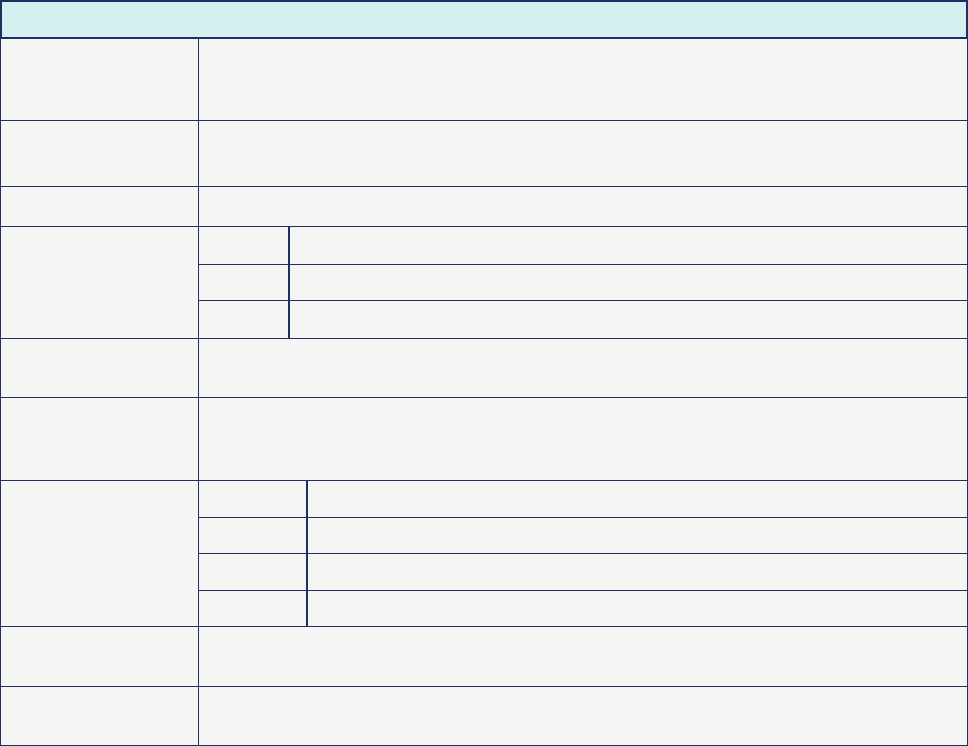  Describe the element at coordinates (99, 79) in the screenshot. I see `row-1-label-cell` at that location.